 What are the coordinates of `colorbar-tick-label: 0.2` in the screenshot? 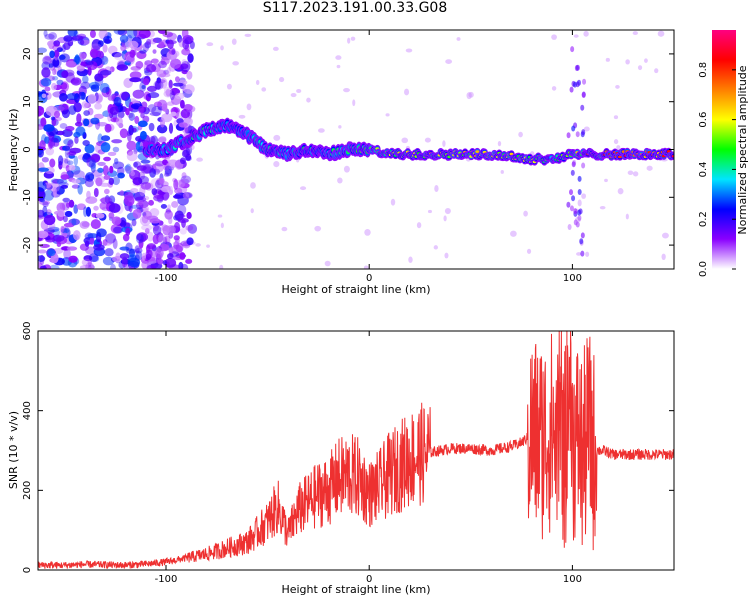 It's located at (703, 219).